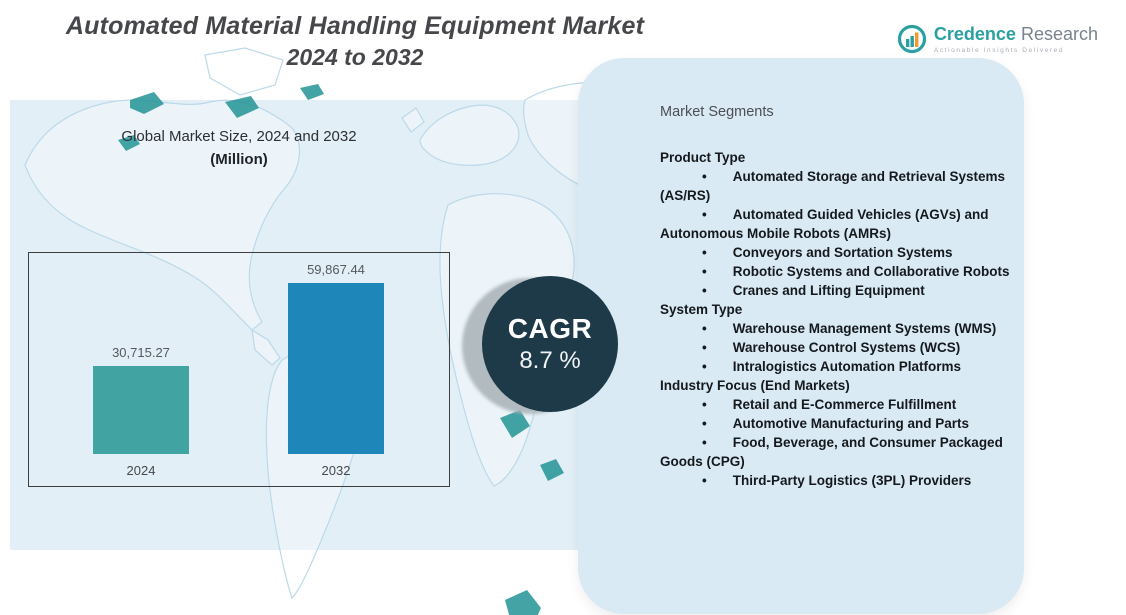  What do you see at coordinates (239, 369) in the screenshot?
I see `bar-chart: 30,715.27 59,867.44 2024 2032` at bounding box center [239, 369].